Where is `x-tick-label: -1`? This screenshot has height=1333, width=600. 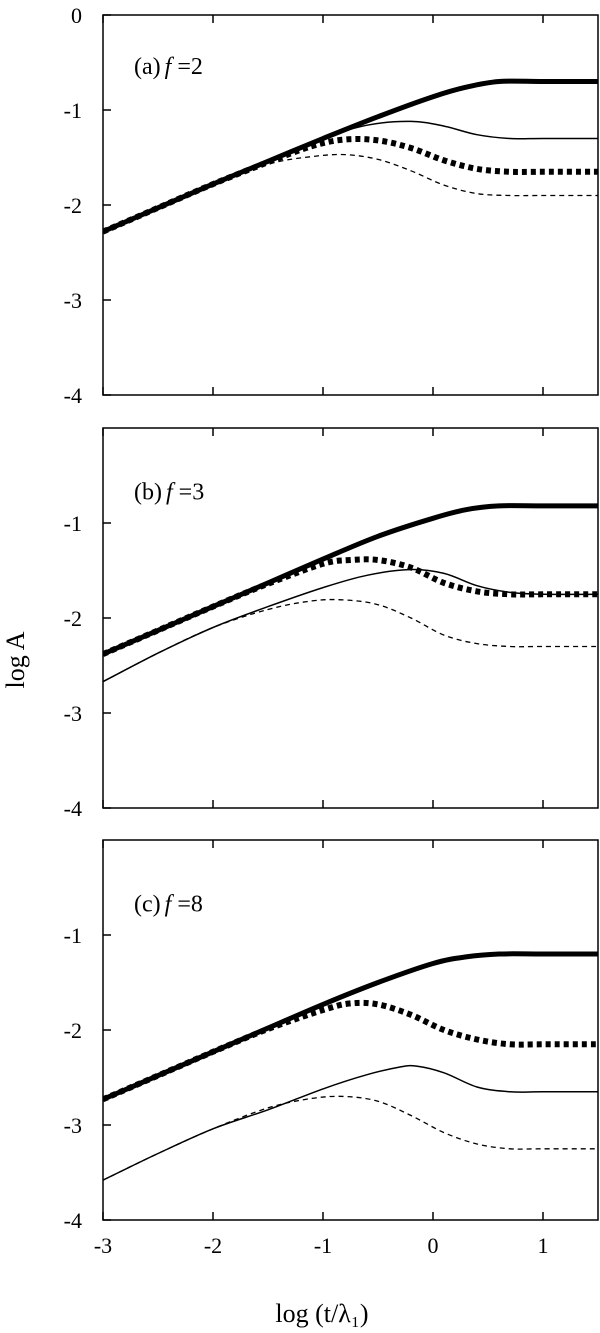
x-tick-label: -1 is located at coordinates (323, 1245).